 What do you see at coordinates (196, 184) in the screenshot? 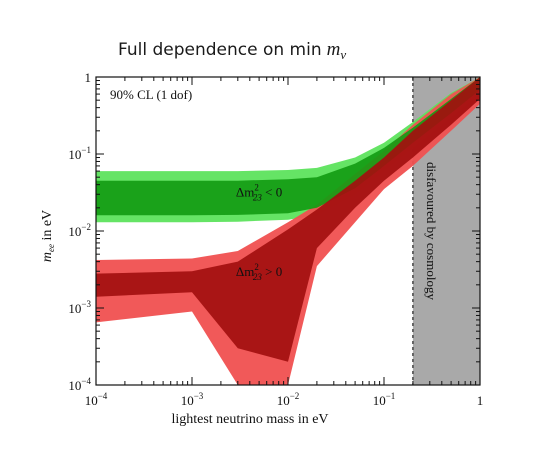
I see `annotations: 90% CL (1 dof) Δm2 23 < 0 Δm2 23 > 0` at bounding box center [196, 184].